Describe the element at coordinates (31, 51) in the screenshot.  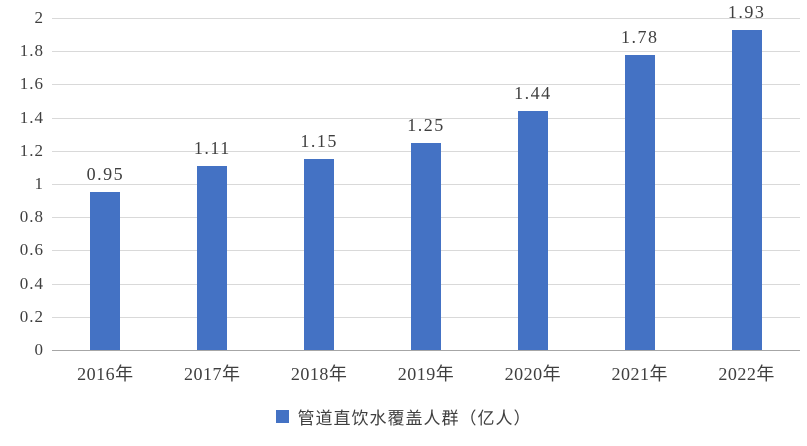
I see `y-tick-label: 1.8` at that location.